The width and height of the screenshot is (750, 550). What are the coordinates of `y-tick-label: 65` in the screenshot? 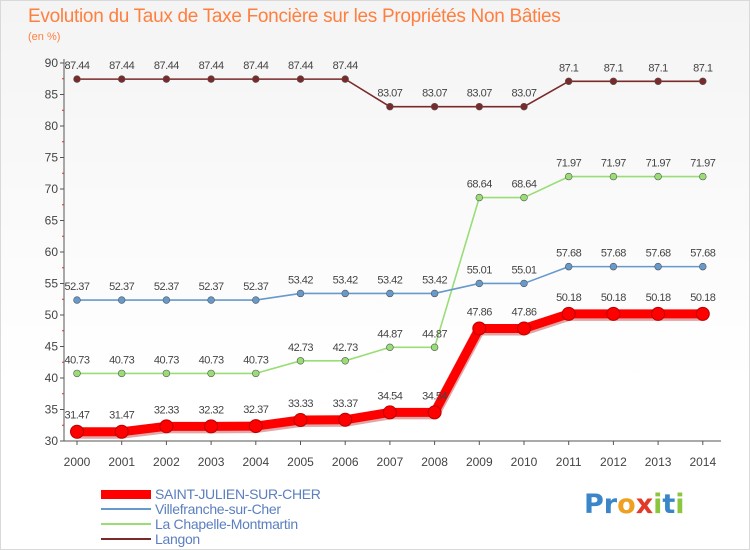 It's located at (52, 221).